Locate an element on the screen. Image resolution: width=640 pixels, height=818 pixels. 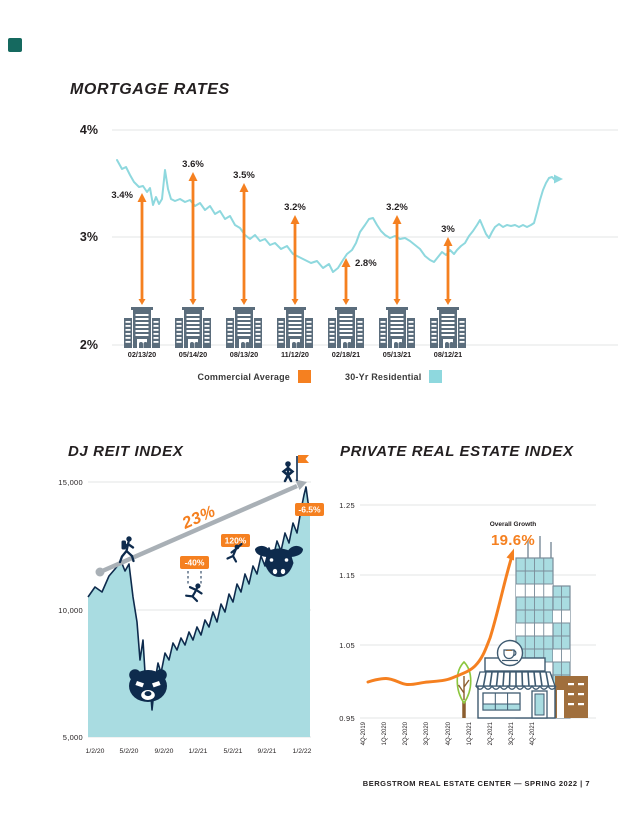
x-tick: 4Q-2020 is located at coordinates (449, 733).